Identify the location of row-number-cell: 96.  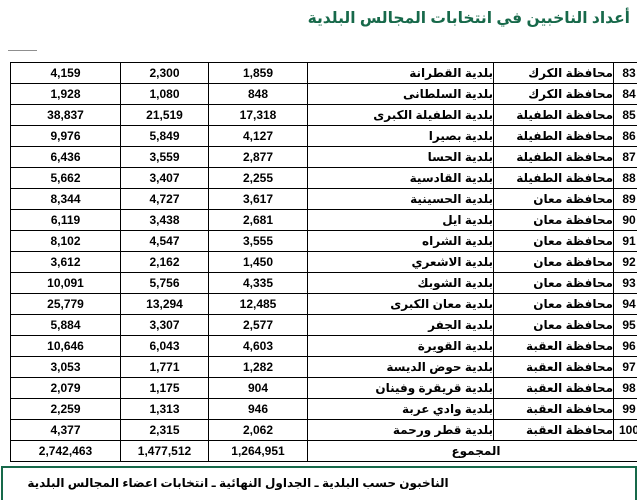
(625, 346).